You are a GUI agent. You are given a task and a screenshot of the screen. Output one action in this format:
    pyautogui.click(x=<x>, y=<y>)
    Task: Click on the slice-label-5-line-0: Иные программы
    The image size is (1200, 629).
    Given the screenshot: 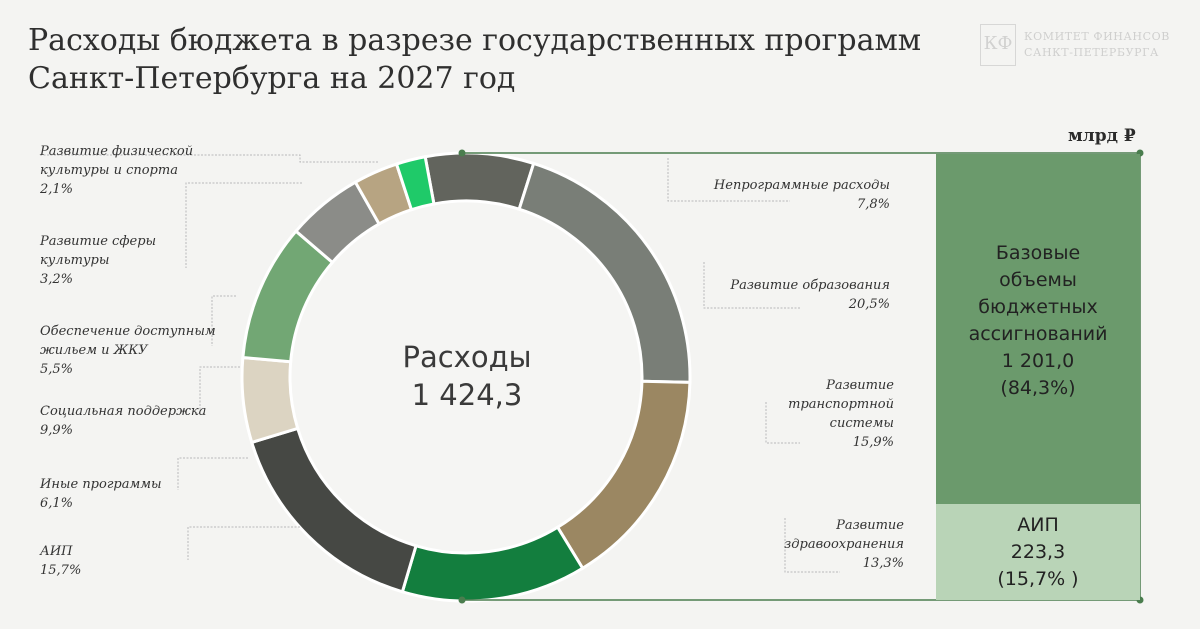 What is the action you would take?
    pyautogui.click(x=101, y=484)
    